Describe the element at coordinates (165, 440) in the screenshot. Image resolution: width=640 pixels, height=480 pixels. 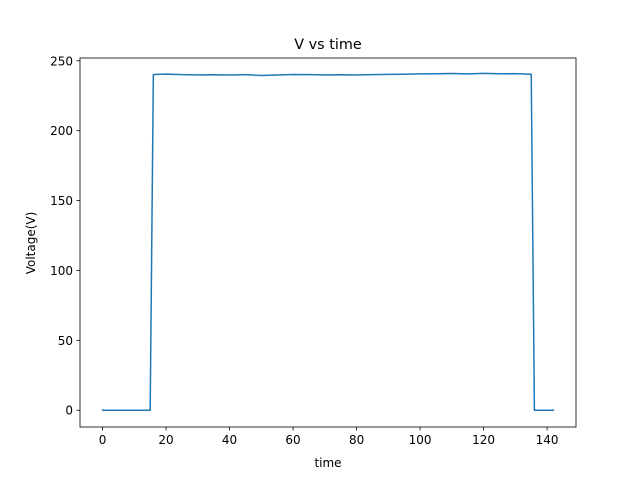
I see `x-tick-label: 20` at that location.